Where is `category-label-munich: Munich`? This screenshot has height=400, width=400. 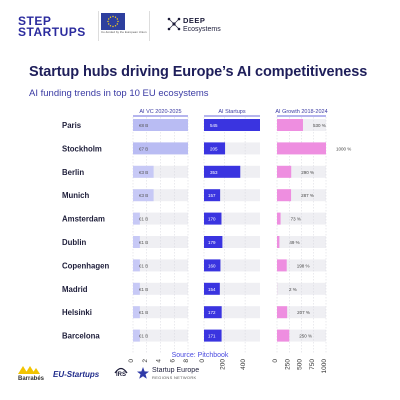 category-label-munich: Munich is located at coordinates (76, 195).